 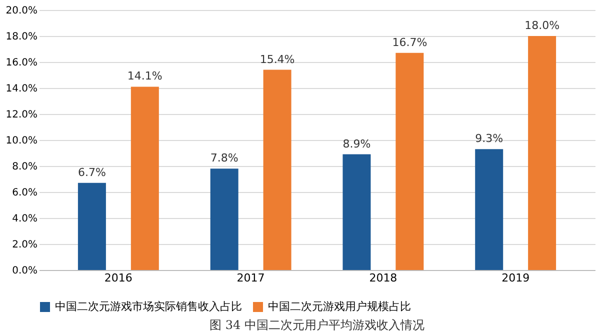 What do you see at coordinates (22, 141) in the screenshot?
I see `y-tick-label: 10.0%` at bounding box center [22, 141].